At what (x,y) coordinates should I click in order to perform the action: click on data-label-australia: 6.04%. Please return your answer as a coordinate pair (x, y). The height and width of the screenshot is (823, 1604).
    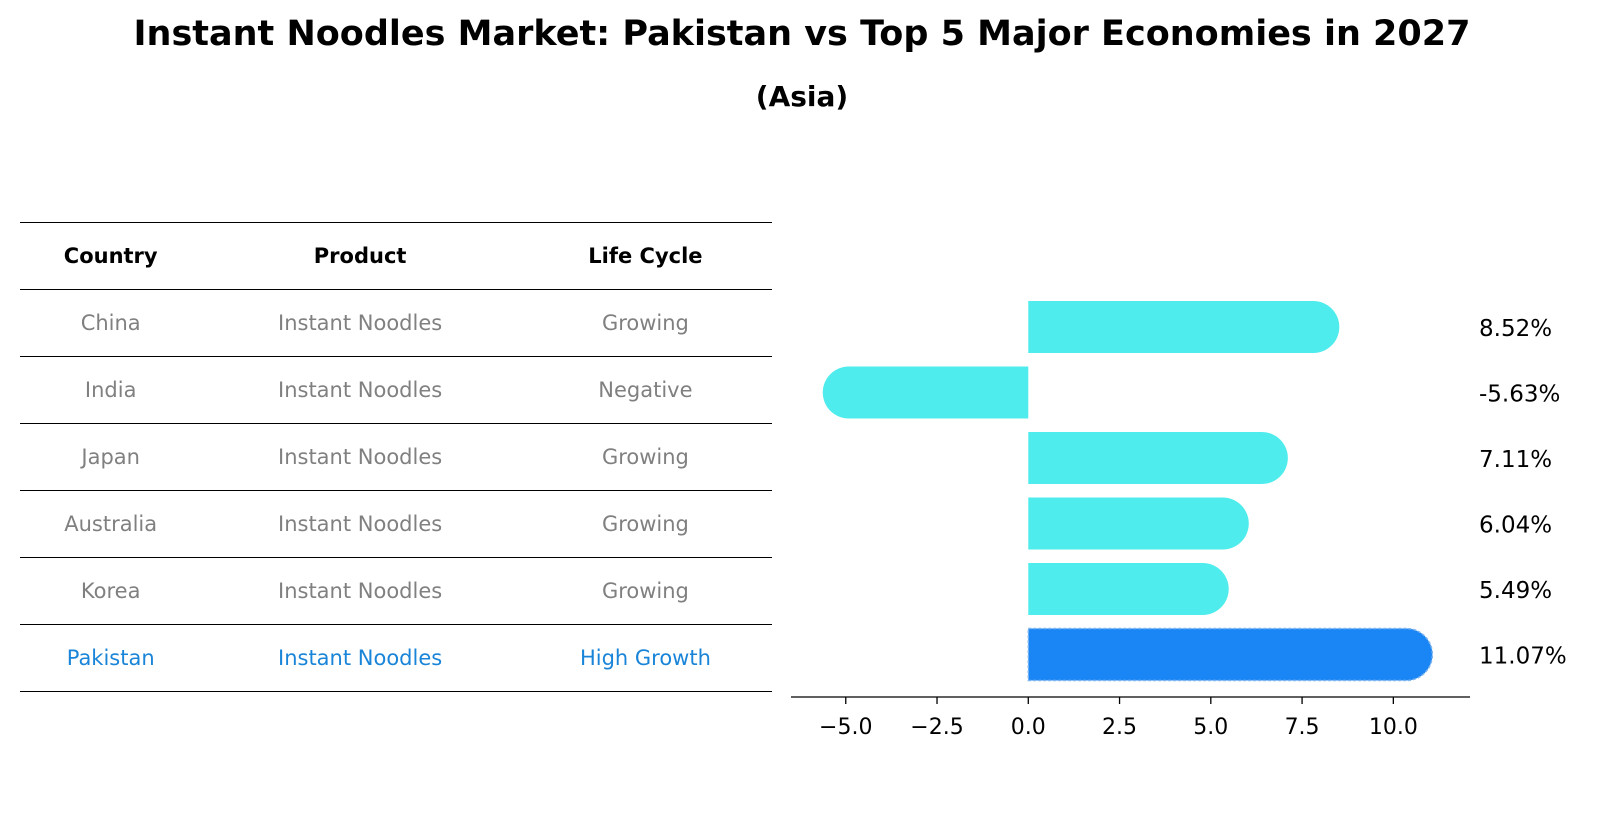
    Looking at the image, I should click on (1515, 526).